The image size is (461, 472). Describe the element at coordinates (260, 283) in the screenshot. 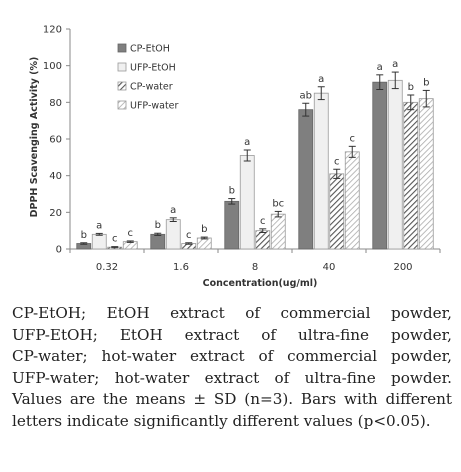

I see `x-axis-label: Concentration(ug/ml)` at that location.